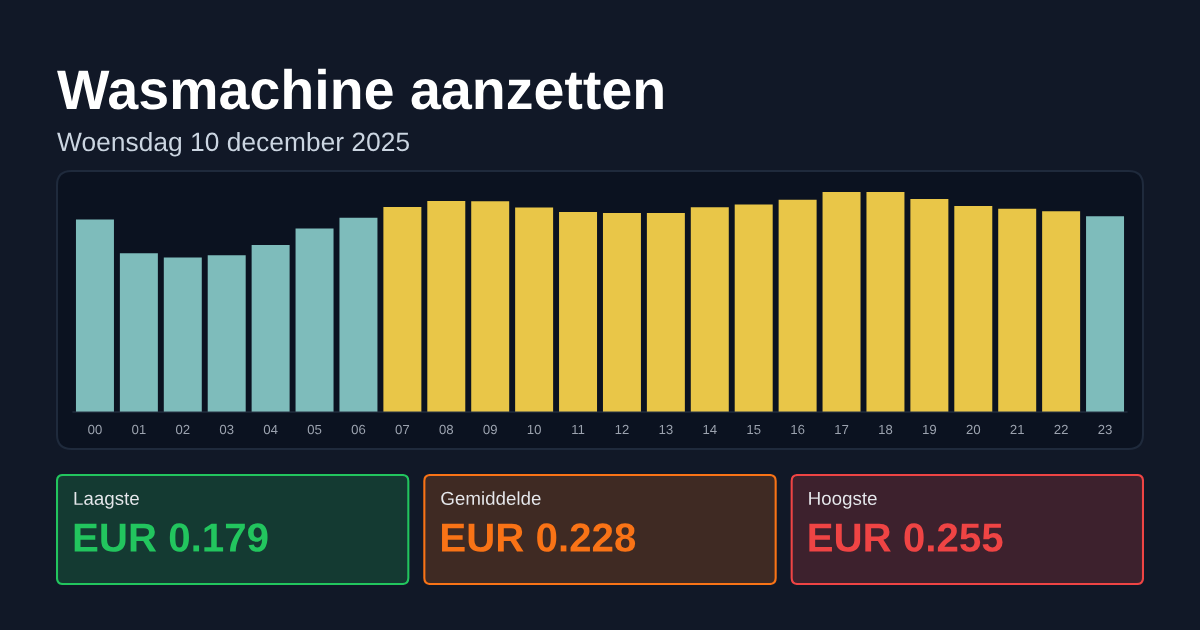 This screenshot has height=630, width=1200. What do you see at coordinates (578, 429) in the screenshot?
I see `x-tick-label: 11` at bounding box center [578, 429].